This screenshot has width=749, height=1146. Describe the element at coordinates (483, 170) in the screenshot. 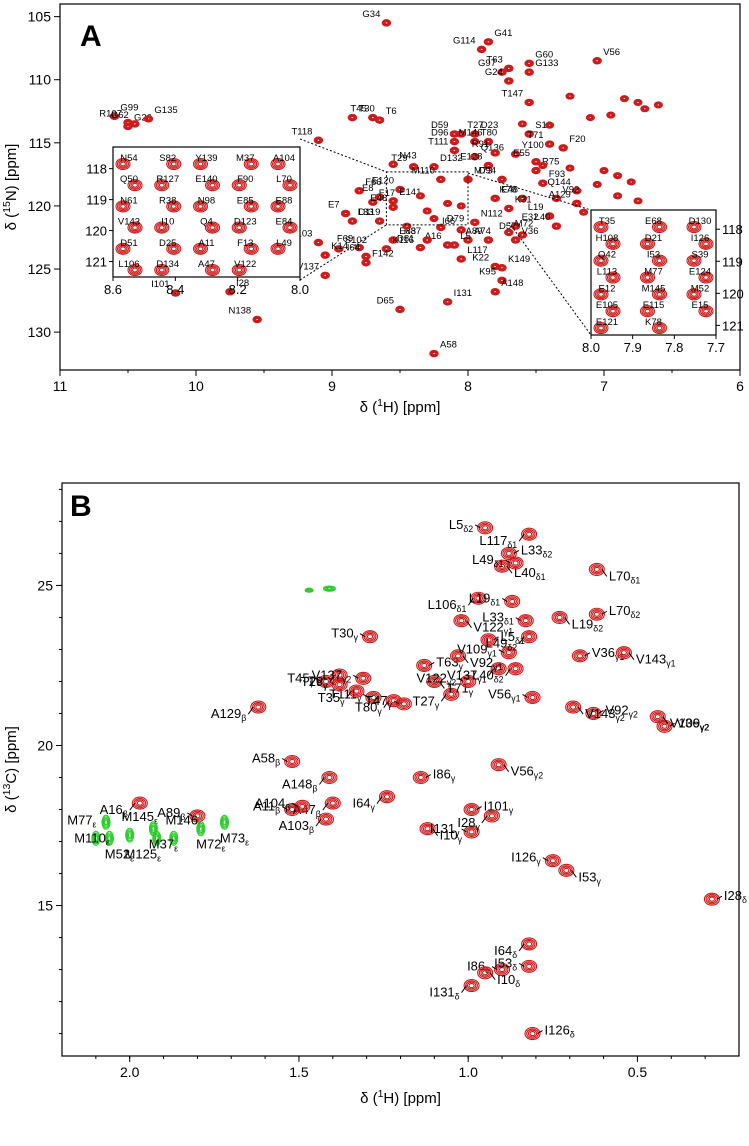

I see `peak-label: M73` at that location.